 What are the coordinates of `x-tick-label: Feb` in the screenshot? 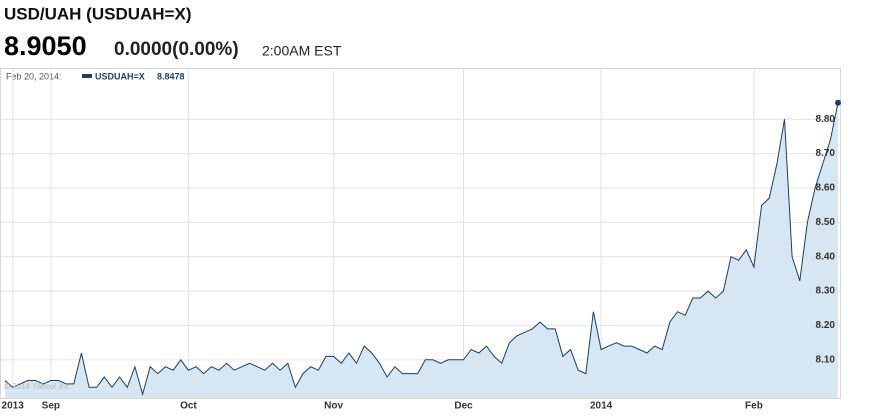 It's located at (754, 406).